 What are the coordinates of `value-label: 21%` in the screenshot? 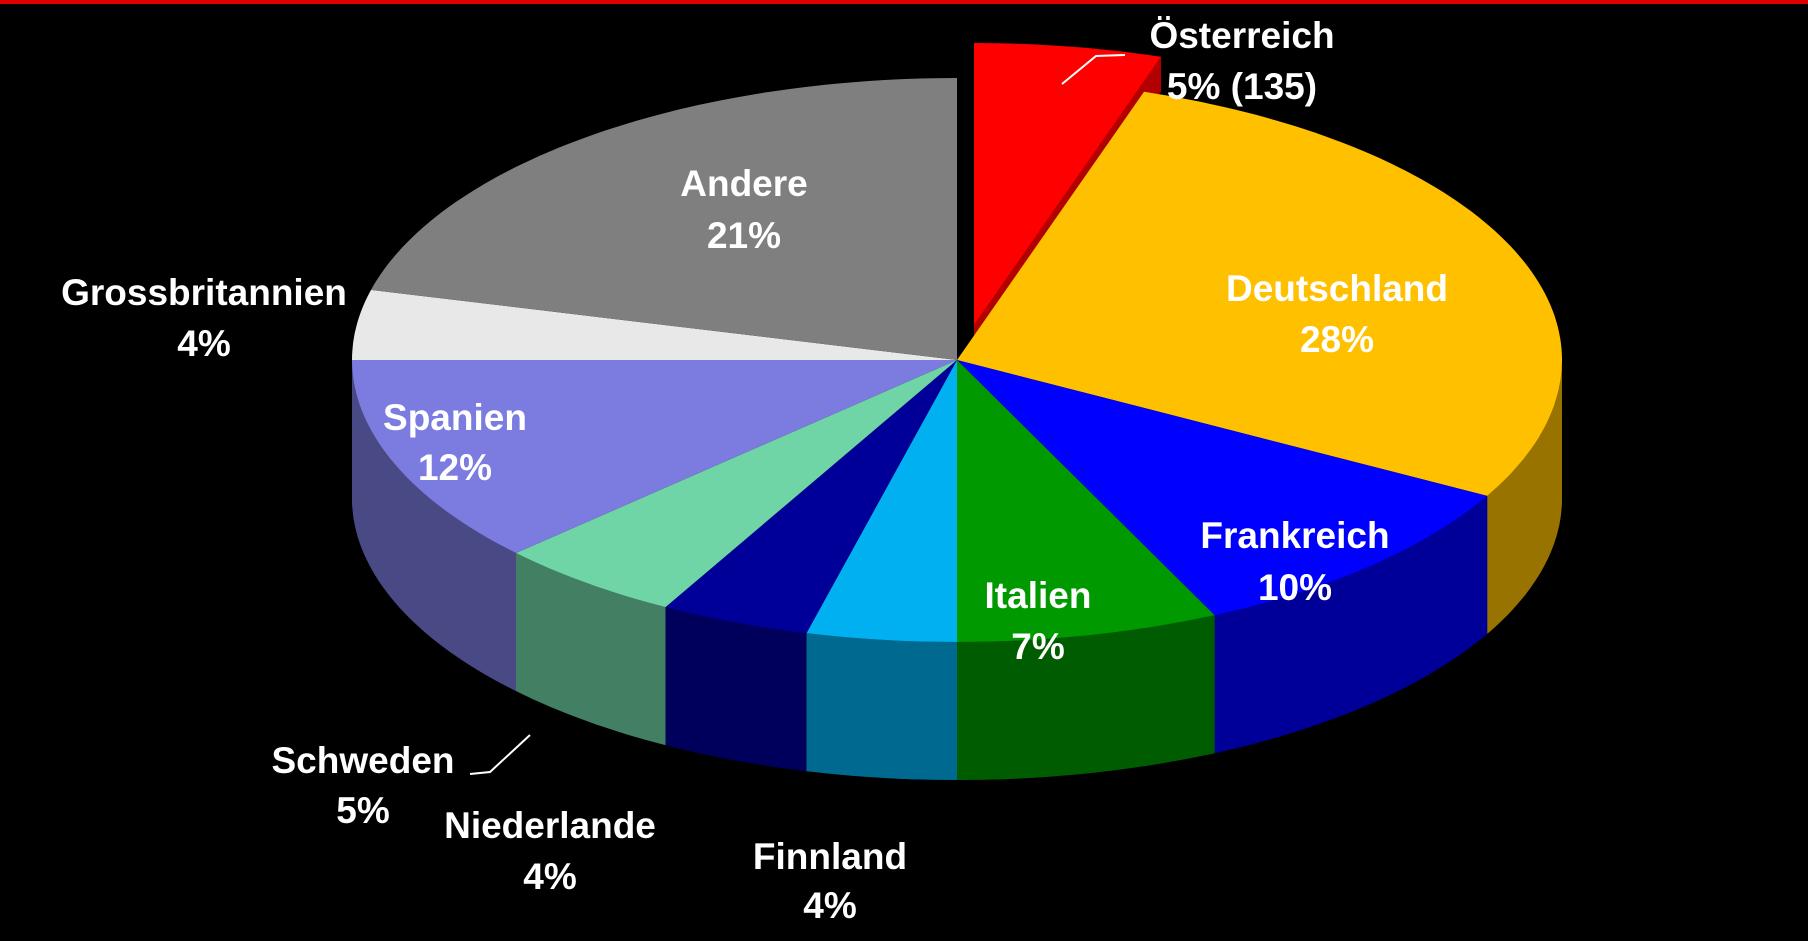 It's located at (744, 235).